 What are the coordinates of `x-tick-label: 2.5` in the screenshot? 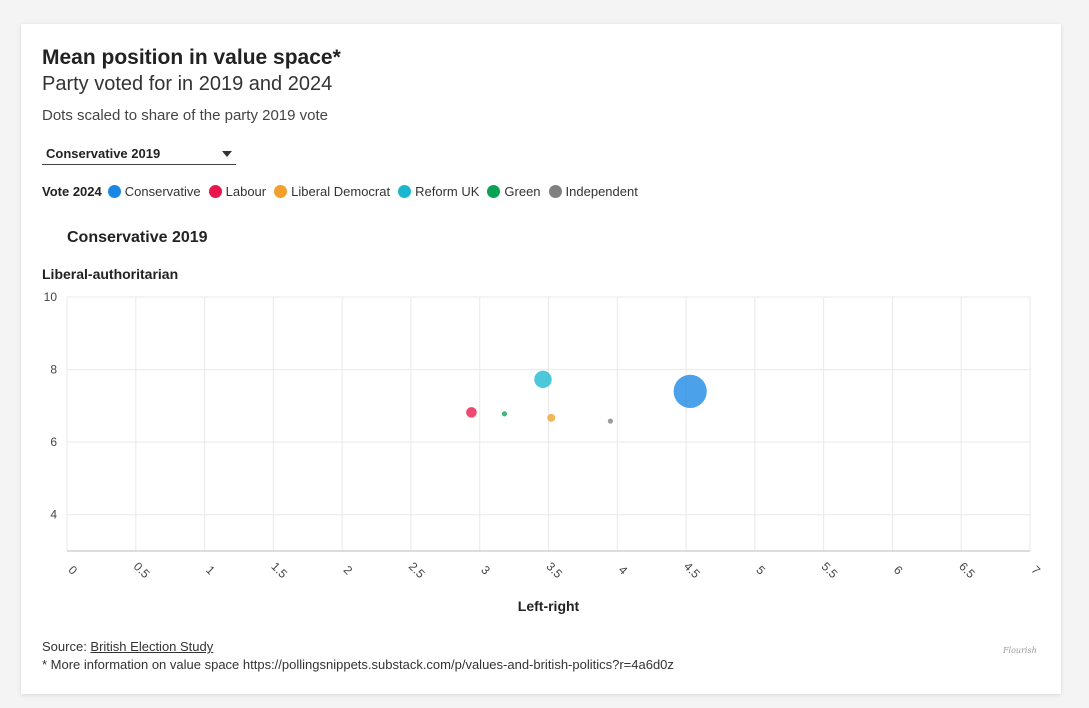 It's located at (417, 570).